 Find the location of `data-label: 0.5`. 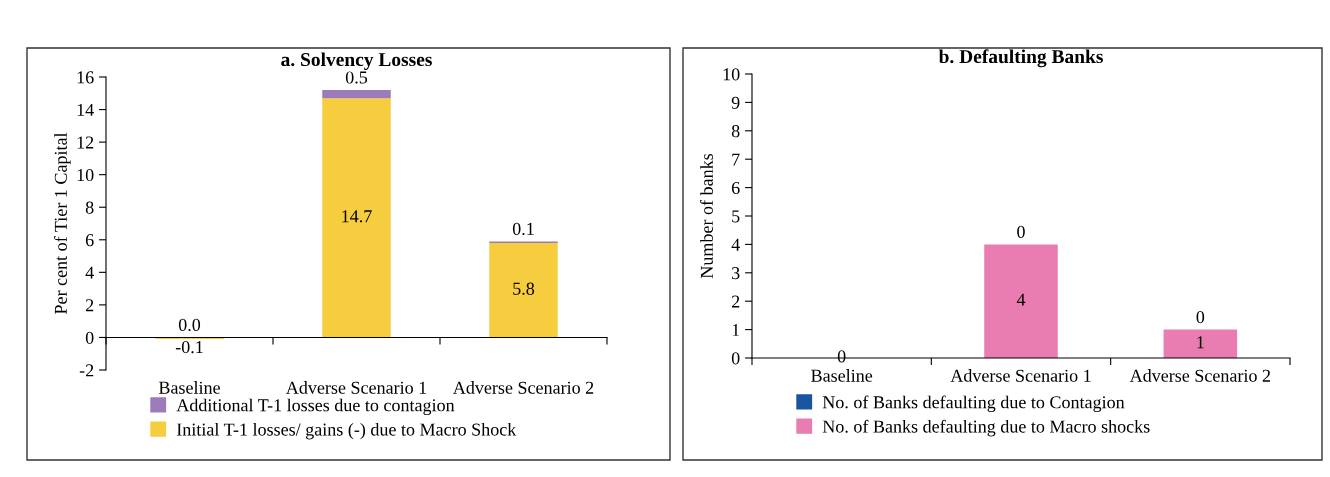

data-label: 0.5 is located at coordinates (356, 77).